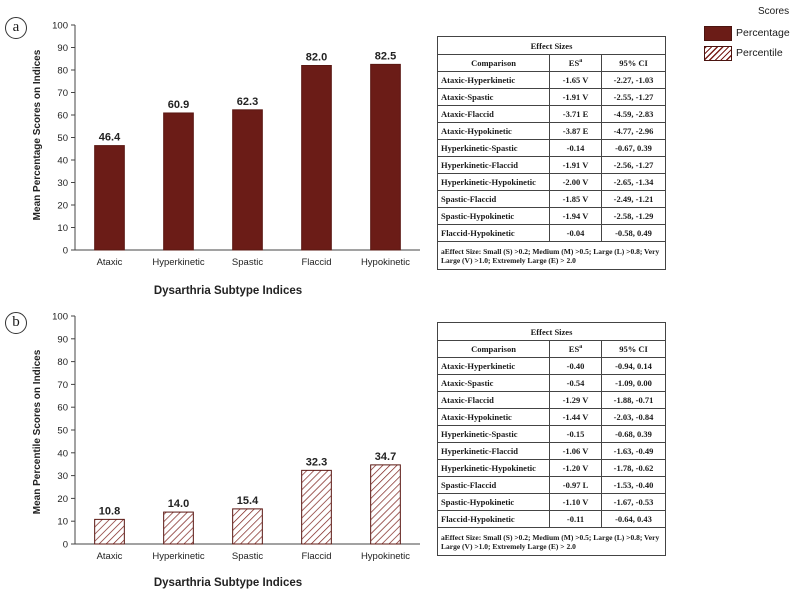  I want to click on table-row: Ataxic-Hypokinetic -3.87 E -4.77, -2.96, so click(551, 131).